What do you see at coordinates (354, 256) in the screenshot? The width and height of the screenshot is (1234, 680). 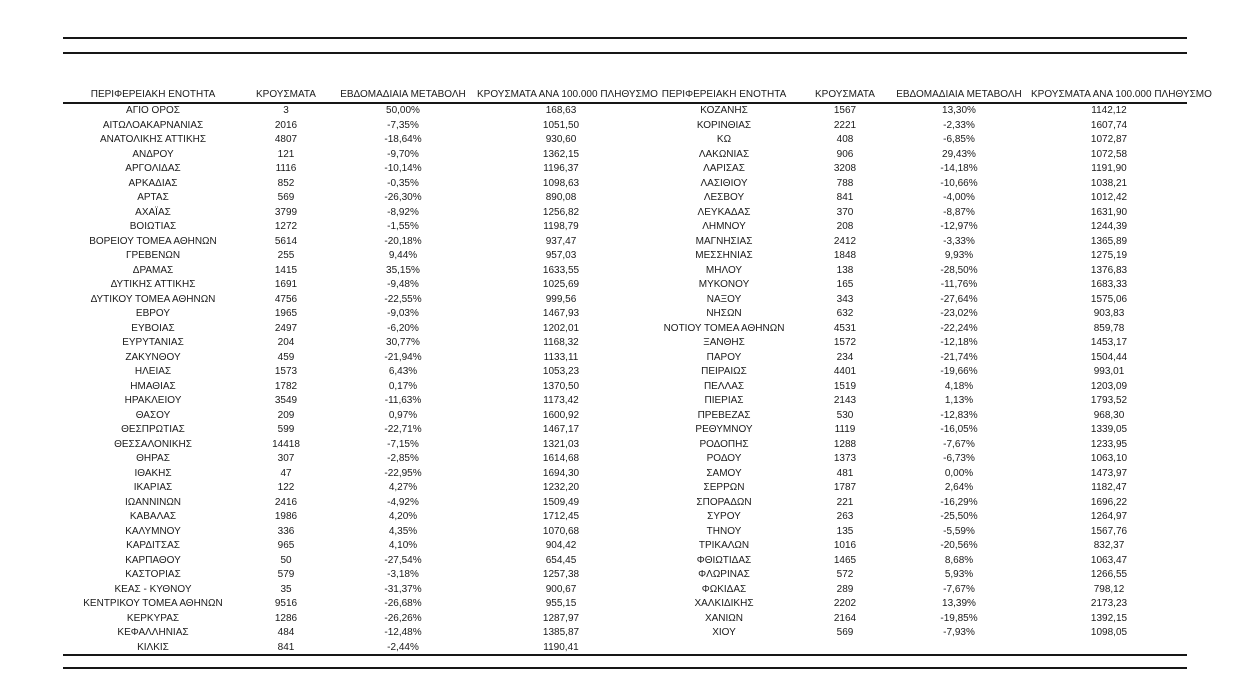 I see `table-row: ΓΡΕΒΕΝΩΝ 255 9,44% 957,03` at bounding box center [354, 256].